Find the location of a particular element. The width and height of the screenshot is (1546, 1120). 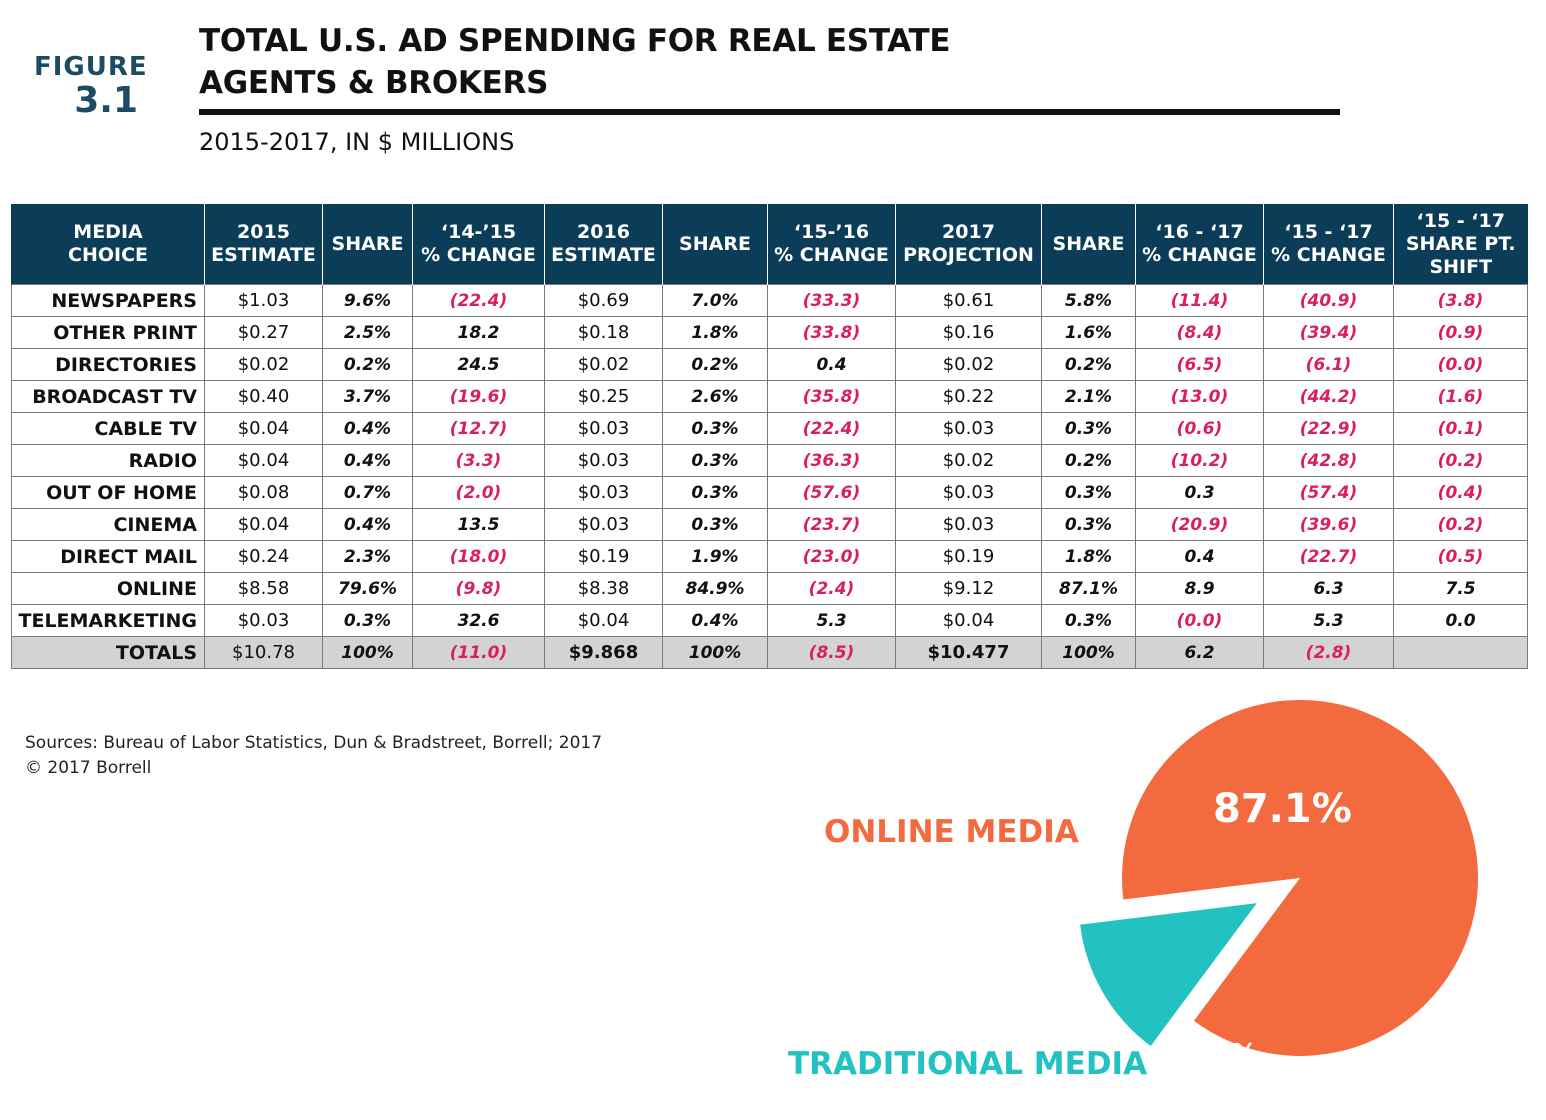

column-header: 2015 ESTIMATE is located at coordinates (263, 244).